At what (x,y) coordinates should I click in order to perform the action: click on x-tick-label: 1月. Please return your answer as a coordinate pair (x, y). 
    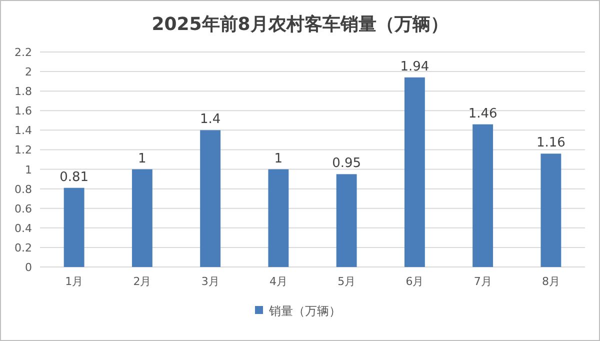
    Looking at the image, I should click on (74, 281).